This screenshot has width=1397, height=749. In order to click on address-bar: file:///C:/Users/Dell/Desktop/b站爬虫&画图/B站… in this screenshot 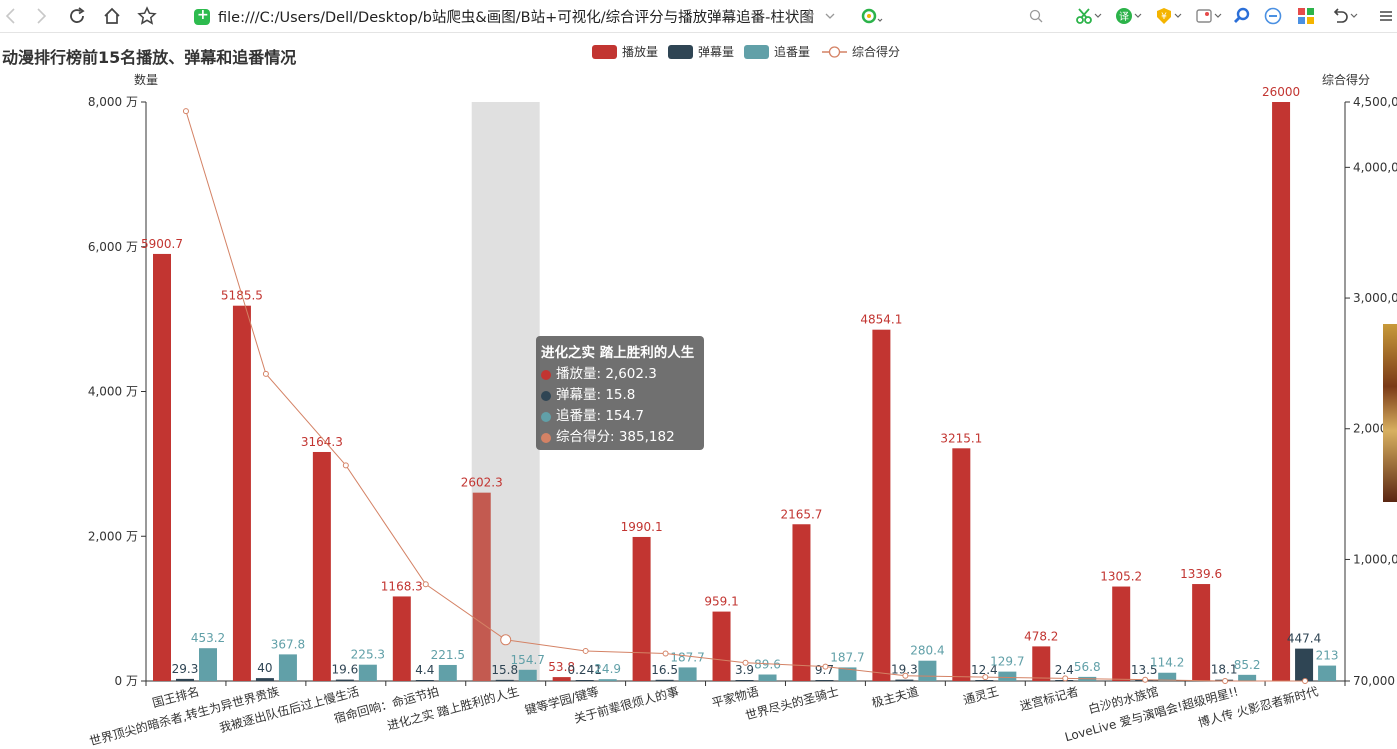, I will do `click(531, 16)`.